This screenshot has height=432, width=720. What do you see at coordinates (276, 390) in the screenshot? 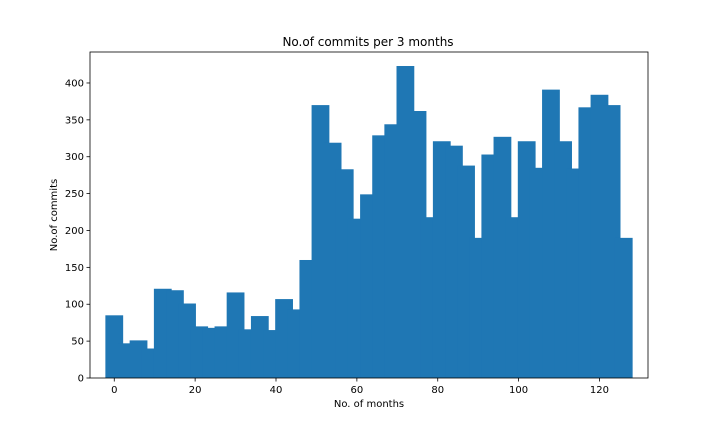
I see `x-tick-label: 40` at bounding box center [276, 390].